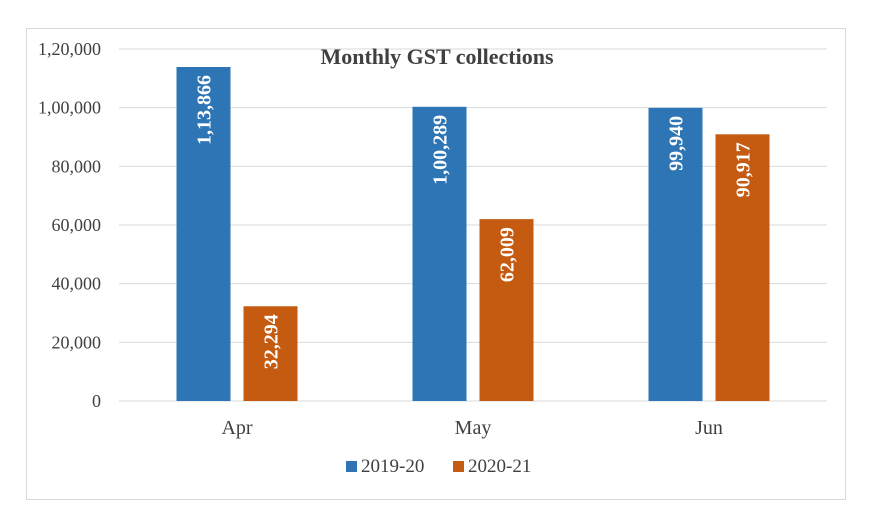 This screenshot has width=874, height=528. Describe the element at coordinates (438, 466) in the screenshot. I see `legend: 2019-20 2020-21` at that location.